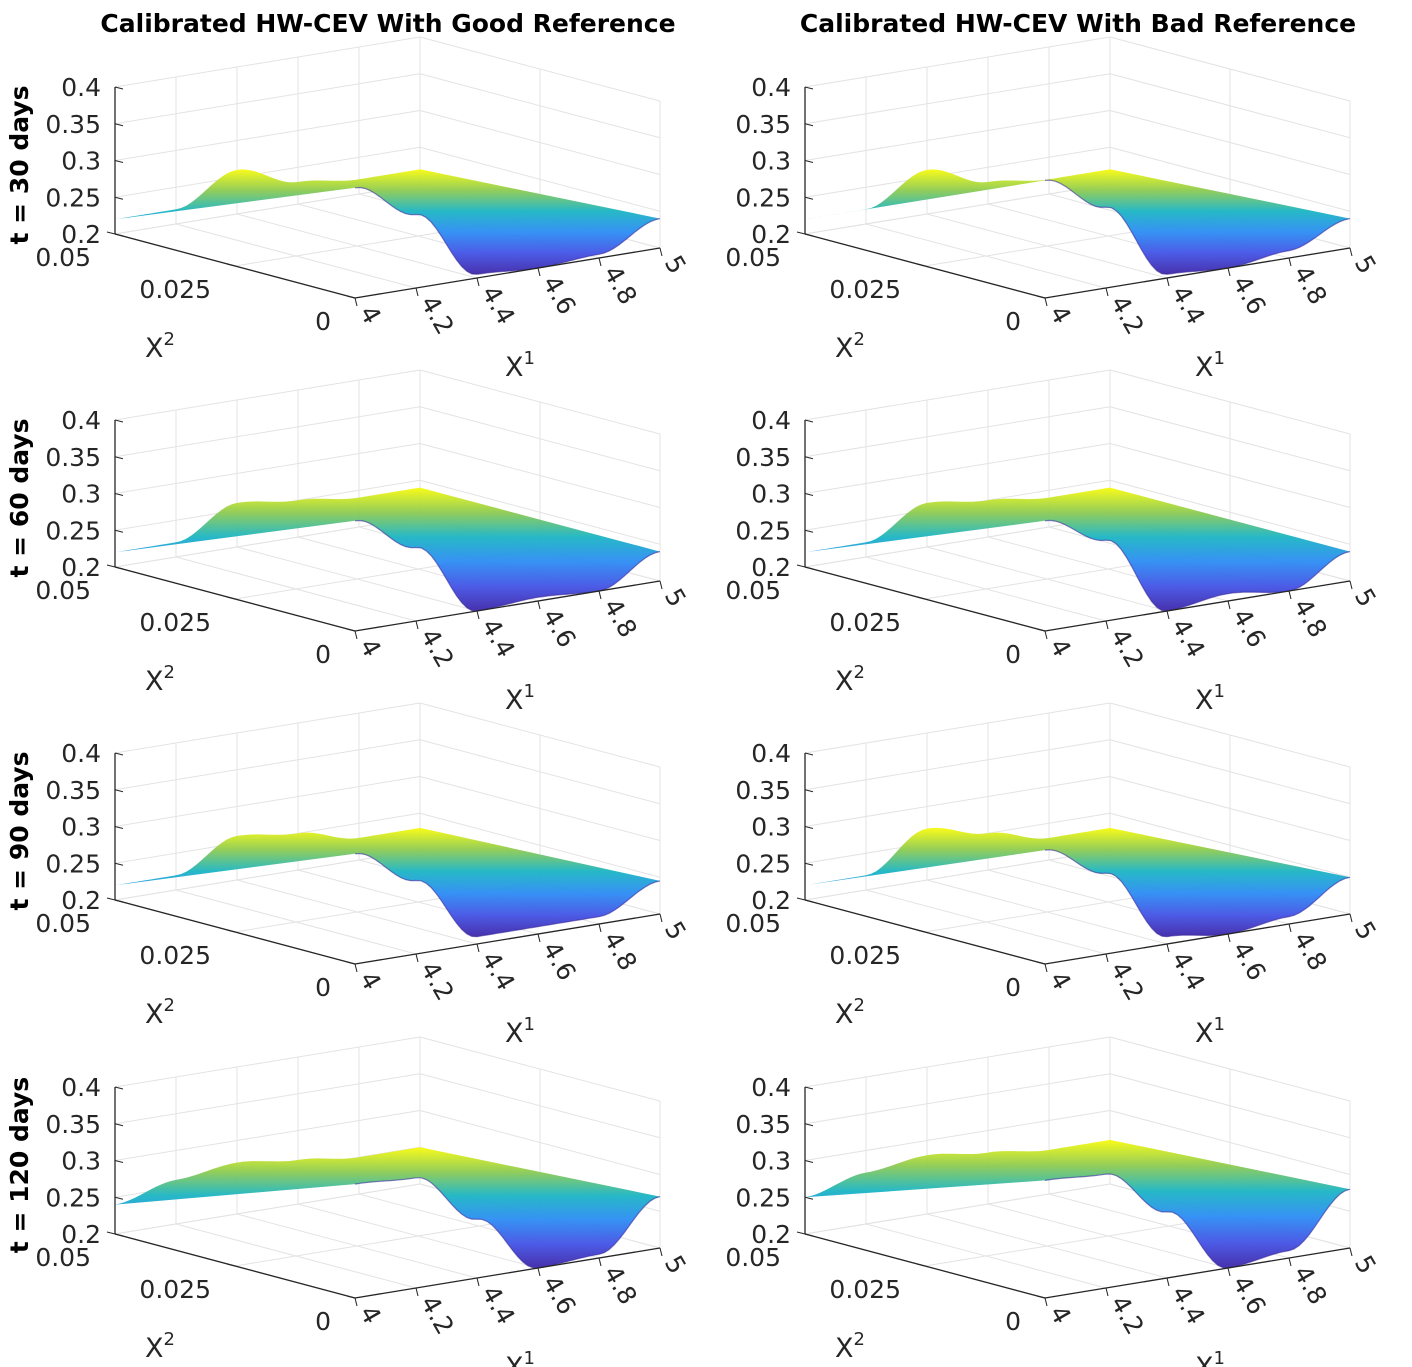  I want to click on row-label: t = 30 days, so click(19, 165).